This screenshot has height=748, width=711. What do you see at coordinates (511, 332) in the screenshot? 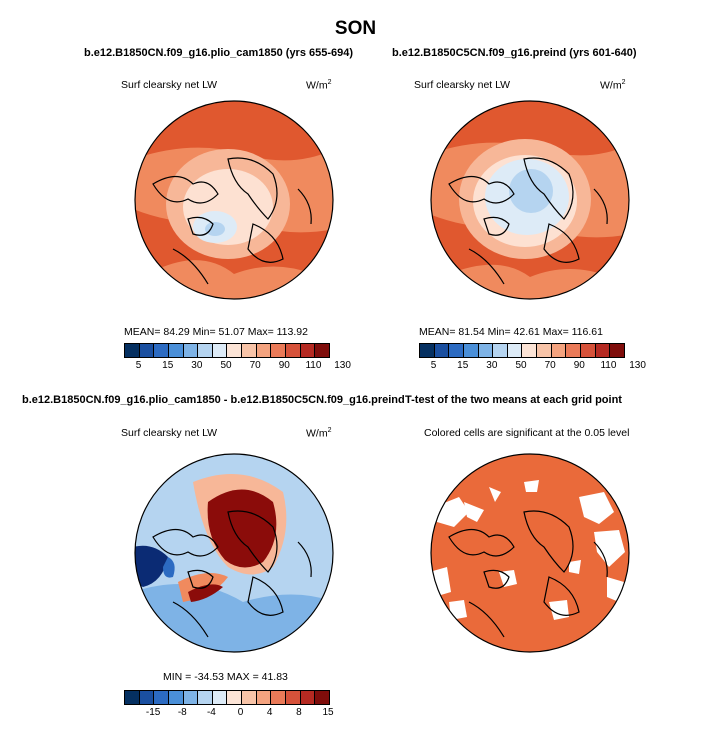
I see `stats-preind: MEAN= 81.54 Min= 42.61 Max= 116.61` at bounding box center [511, 332].